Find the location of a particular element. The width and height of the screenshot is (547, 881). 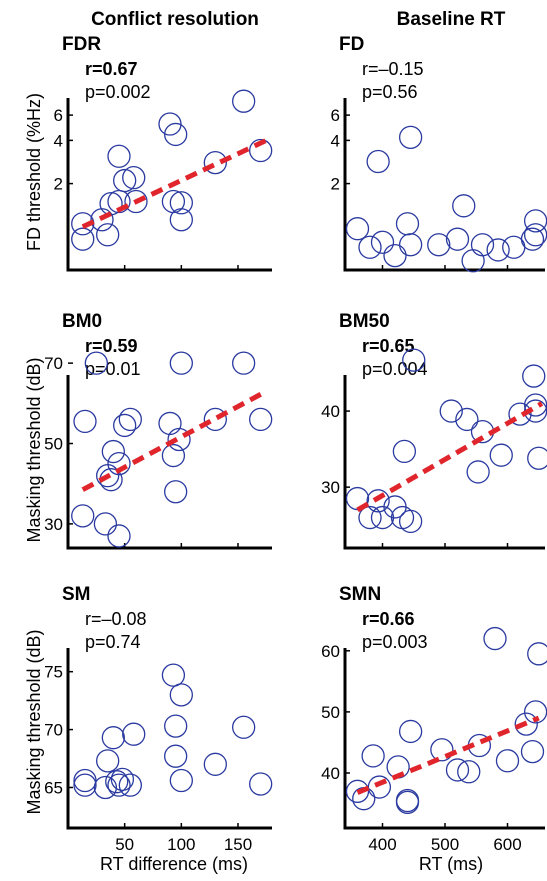

panel-bm50: BM50 r=0.65 p=0.004 30 40 is located at coordinates (434, 430).